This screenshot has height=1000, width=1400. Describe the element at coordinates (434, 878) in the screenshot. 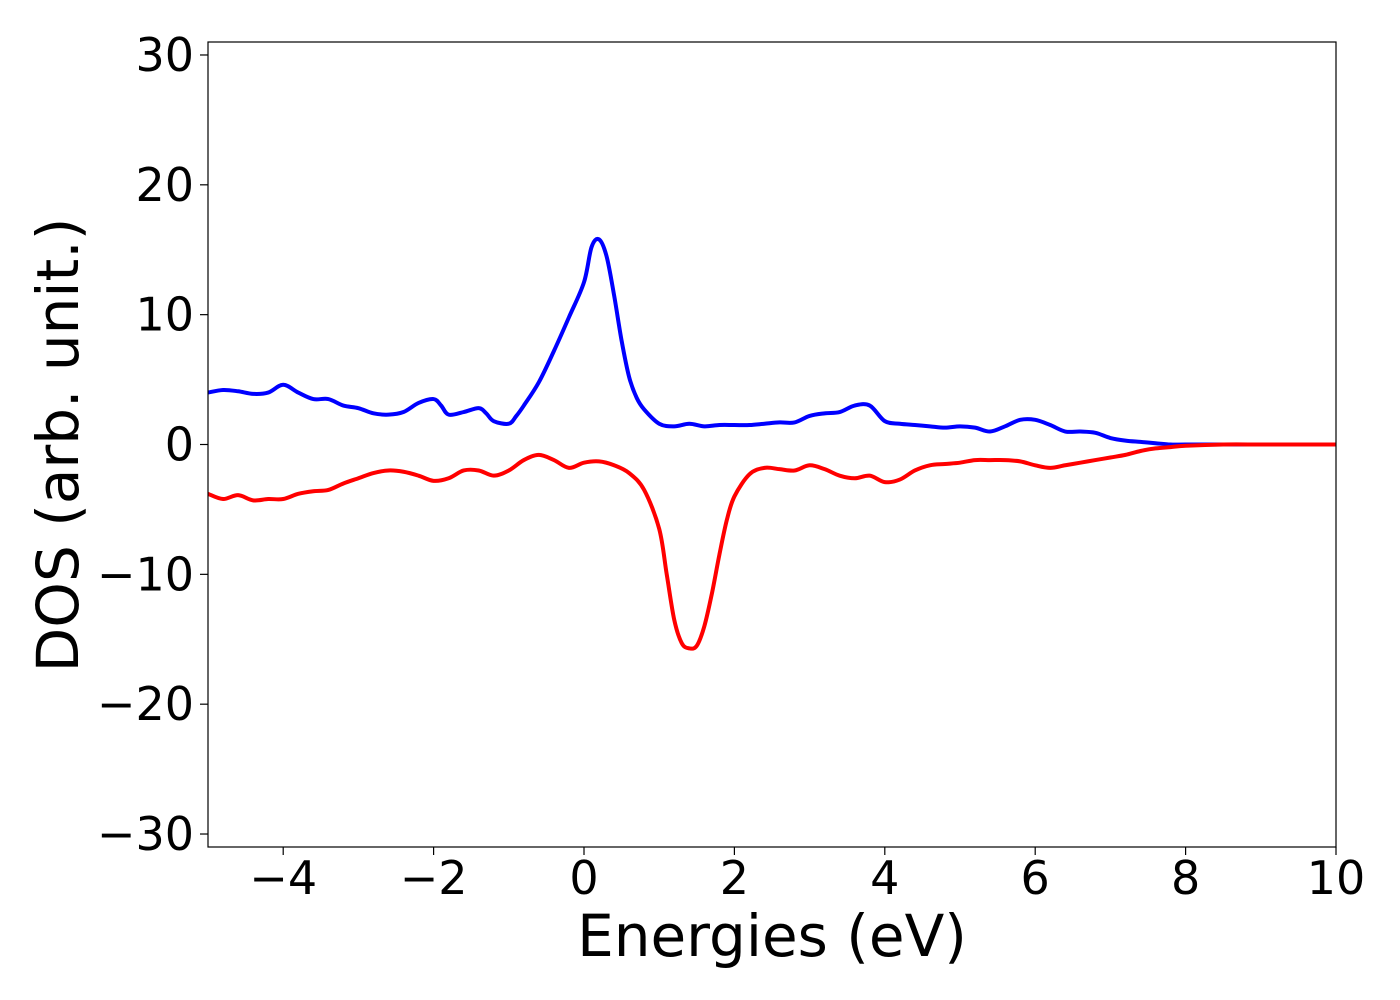

I see `x-tick-label: −2` at that location.